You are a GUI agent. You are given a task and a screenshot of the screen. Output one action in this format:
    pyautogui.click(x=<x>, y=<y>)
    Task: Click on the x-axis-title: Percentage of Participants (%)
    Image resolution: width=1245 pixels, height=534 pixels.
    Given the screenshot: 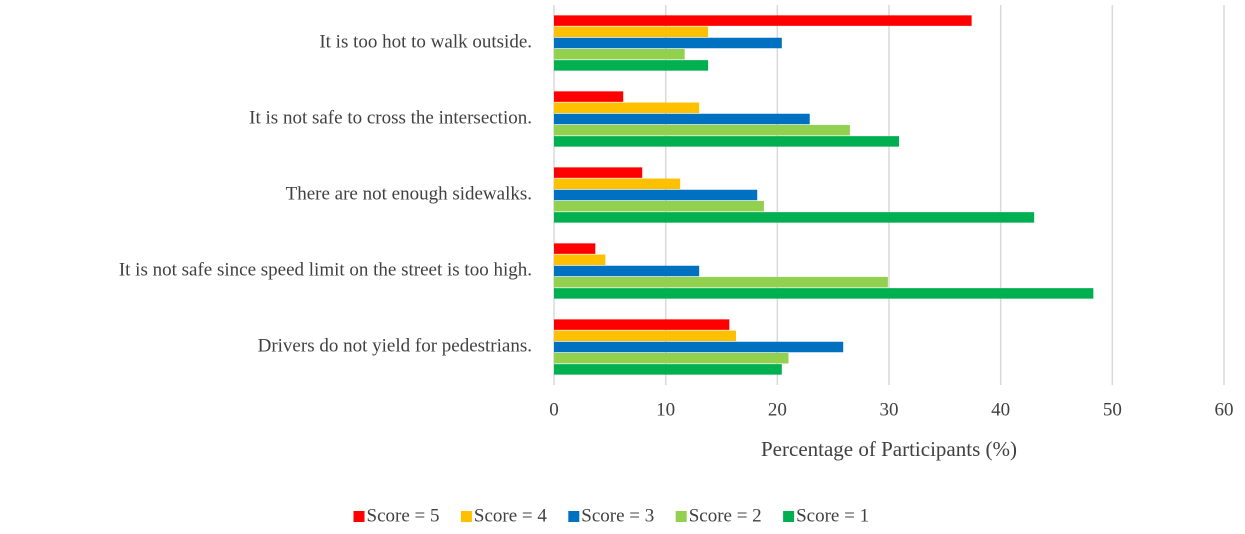 What is the action you would take?
    pyautogui.click(x=889, y=449)
    